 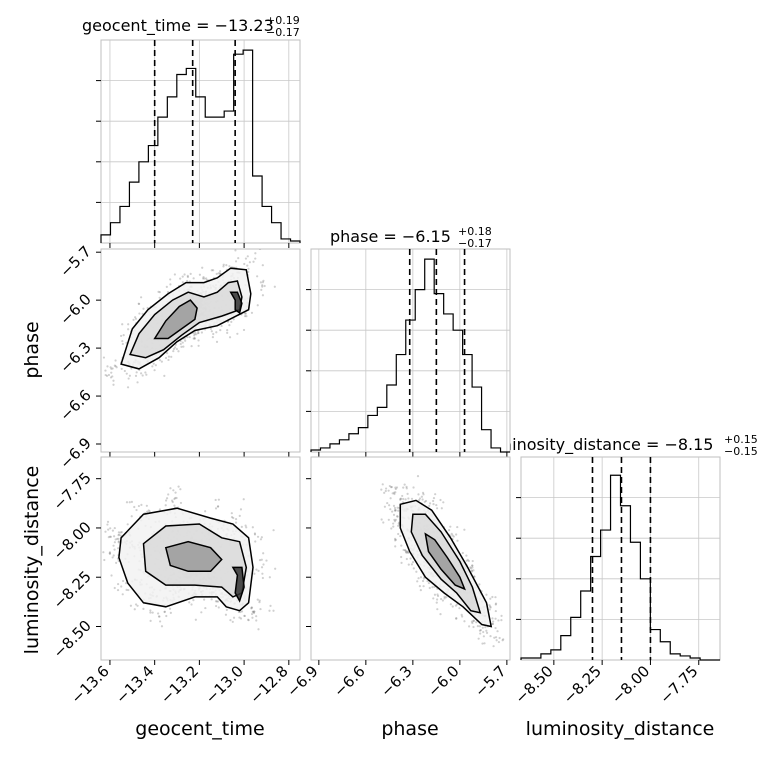 I want to click on y-tick-label: −6.3, so click(x=75, y=357).